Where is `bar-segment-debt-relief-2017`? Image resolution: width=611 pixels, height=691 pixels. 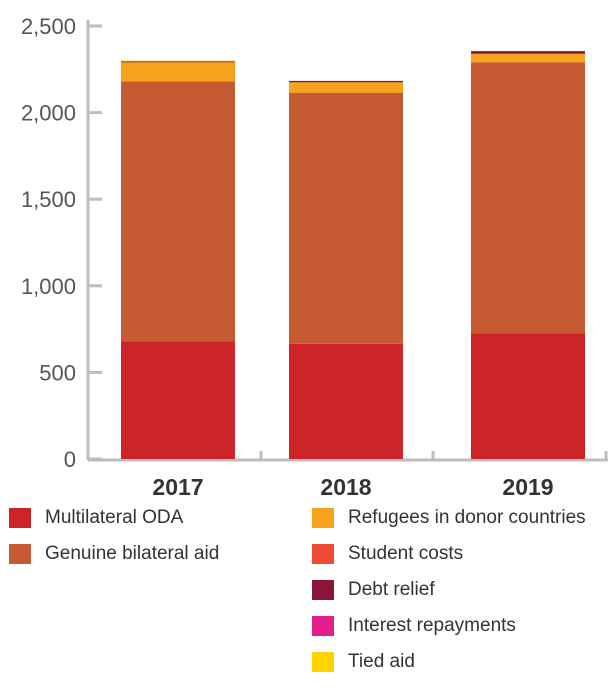
bar-segment-debt-relief-2017 is located at coordinates (178, 62).